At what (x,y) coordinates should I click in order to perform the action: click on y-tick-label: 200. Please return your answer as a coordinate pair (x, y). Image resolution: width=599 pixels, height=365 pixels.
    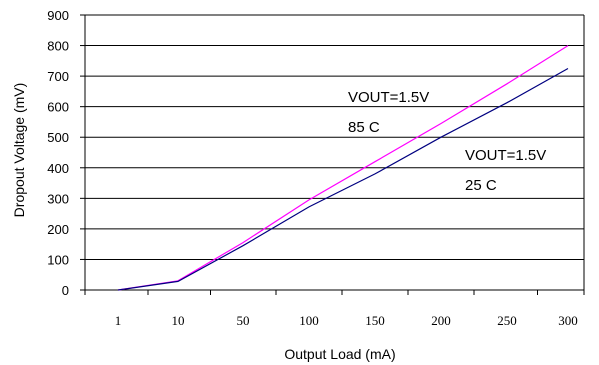
    Looking at the image, I should click on (58, 229).